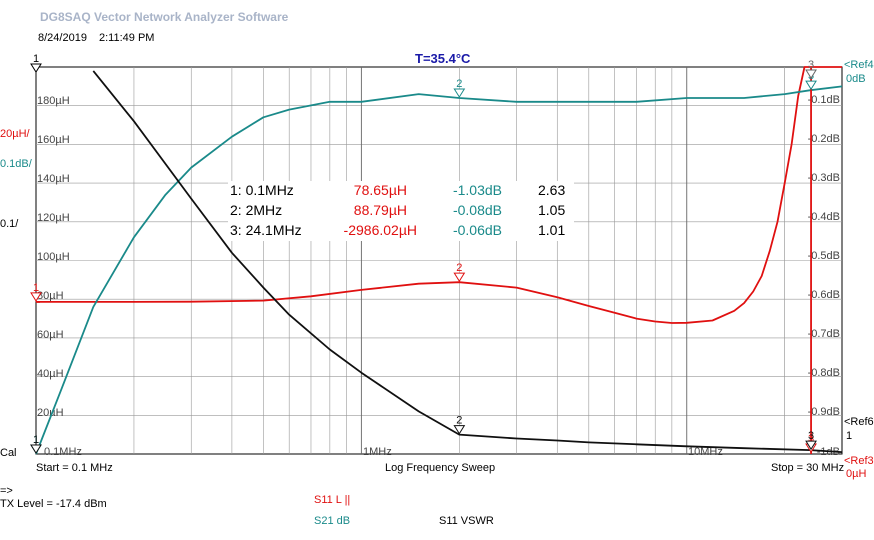 The image size is (874, 540). I want to click on tx-level-label: TX Level = -17.4 dBm, so click(53, 504).